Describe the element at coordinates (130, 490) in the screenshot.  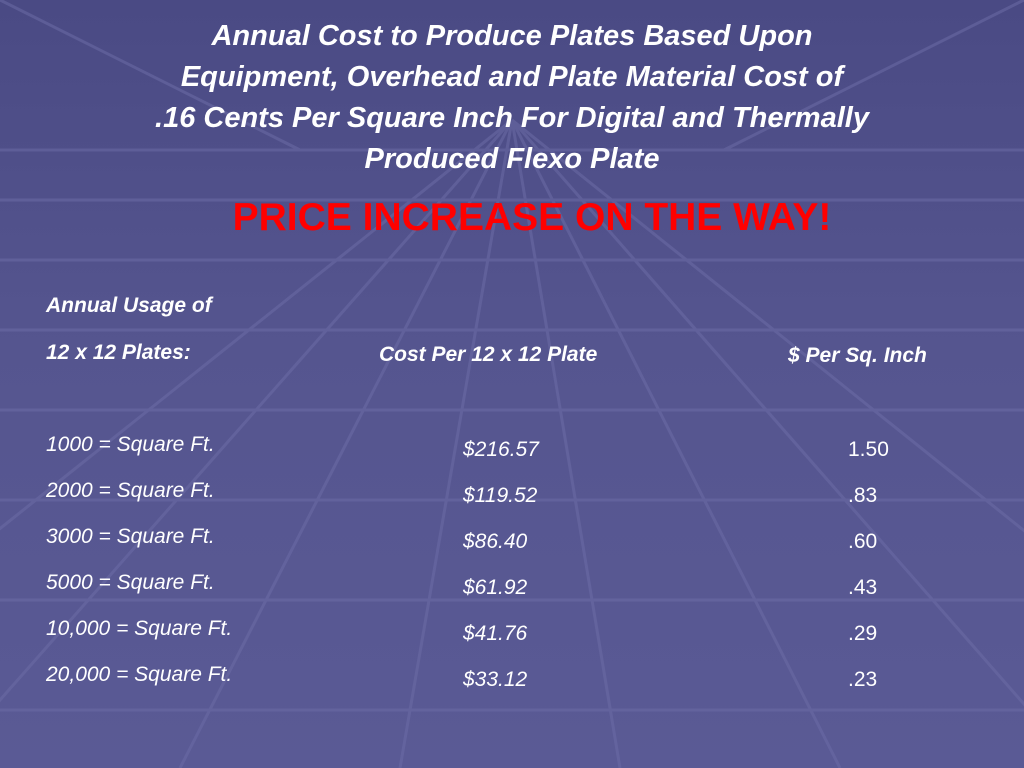
I see `table-row-usage: 2000 = Square Ft.` at that location.